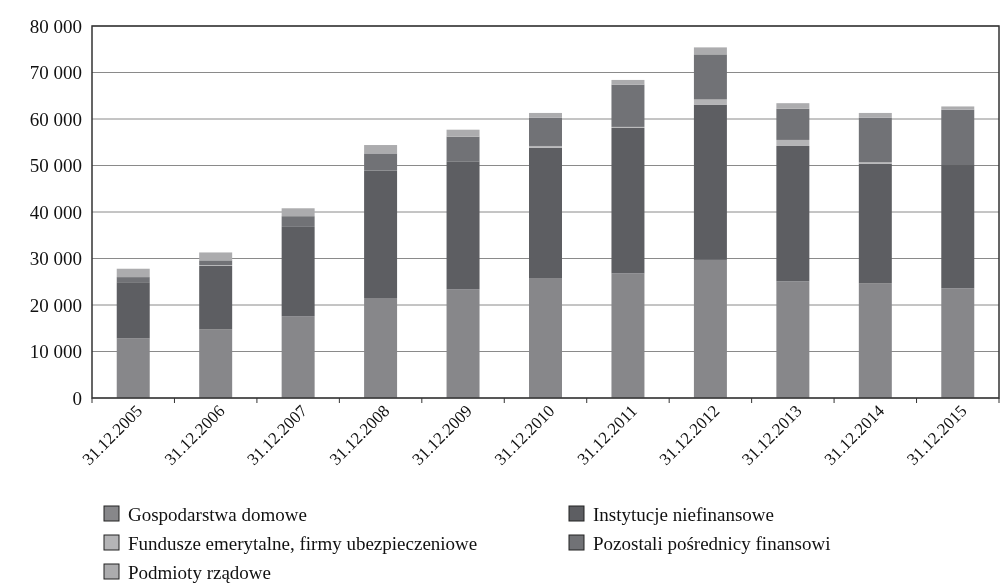 The image size is (1003, 586). Describe the element at coordinates (55, 26) in the screenshot. I see `y-tick-label: 80 000` at that location.